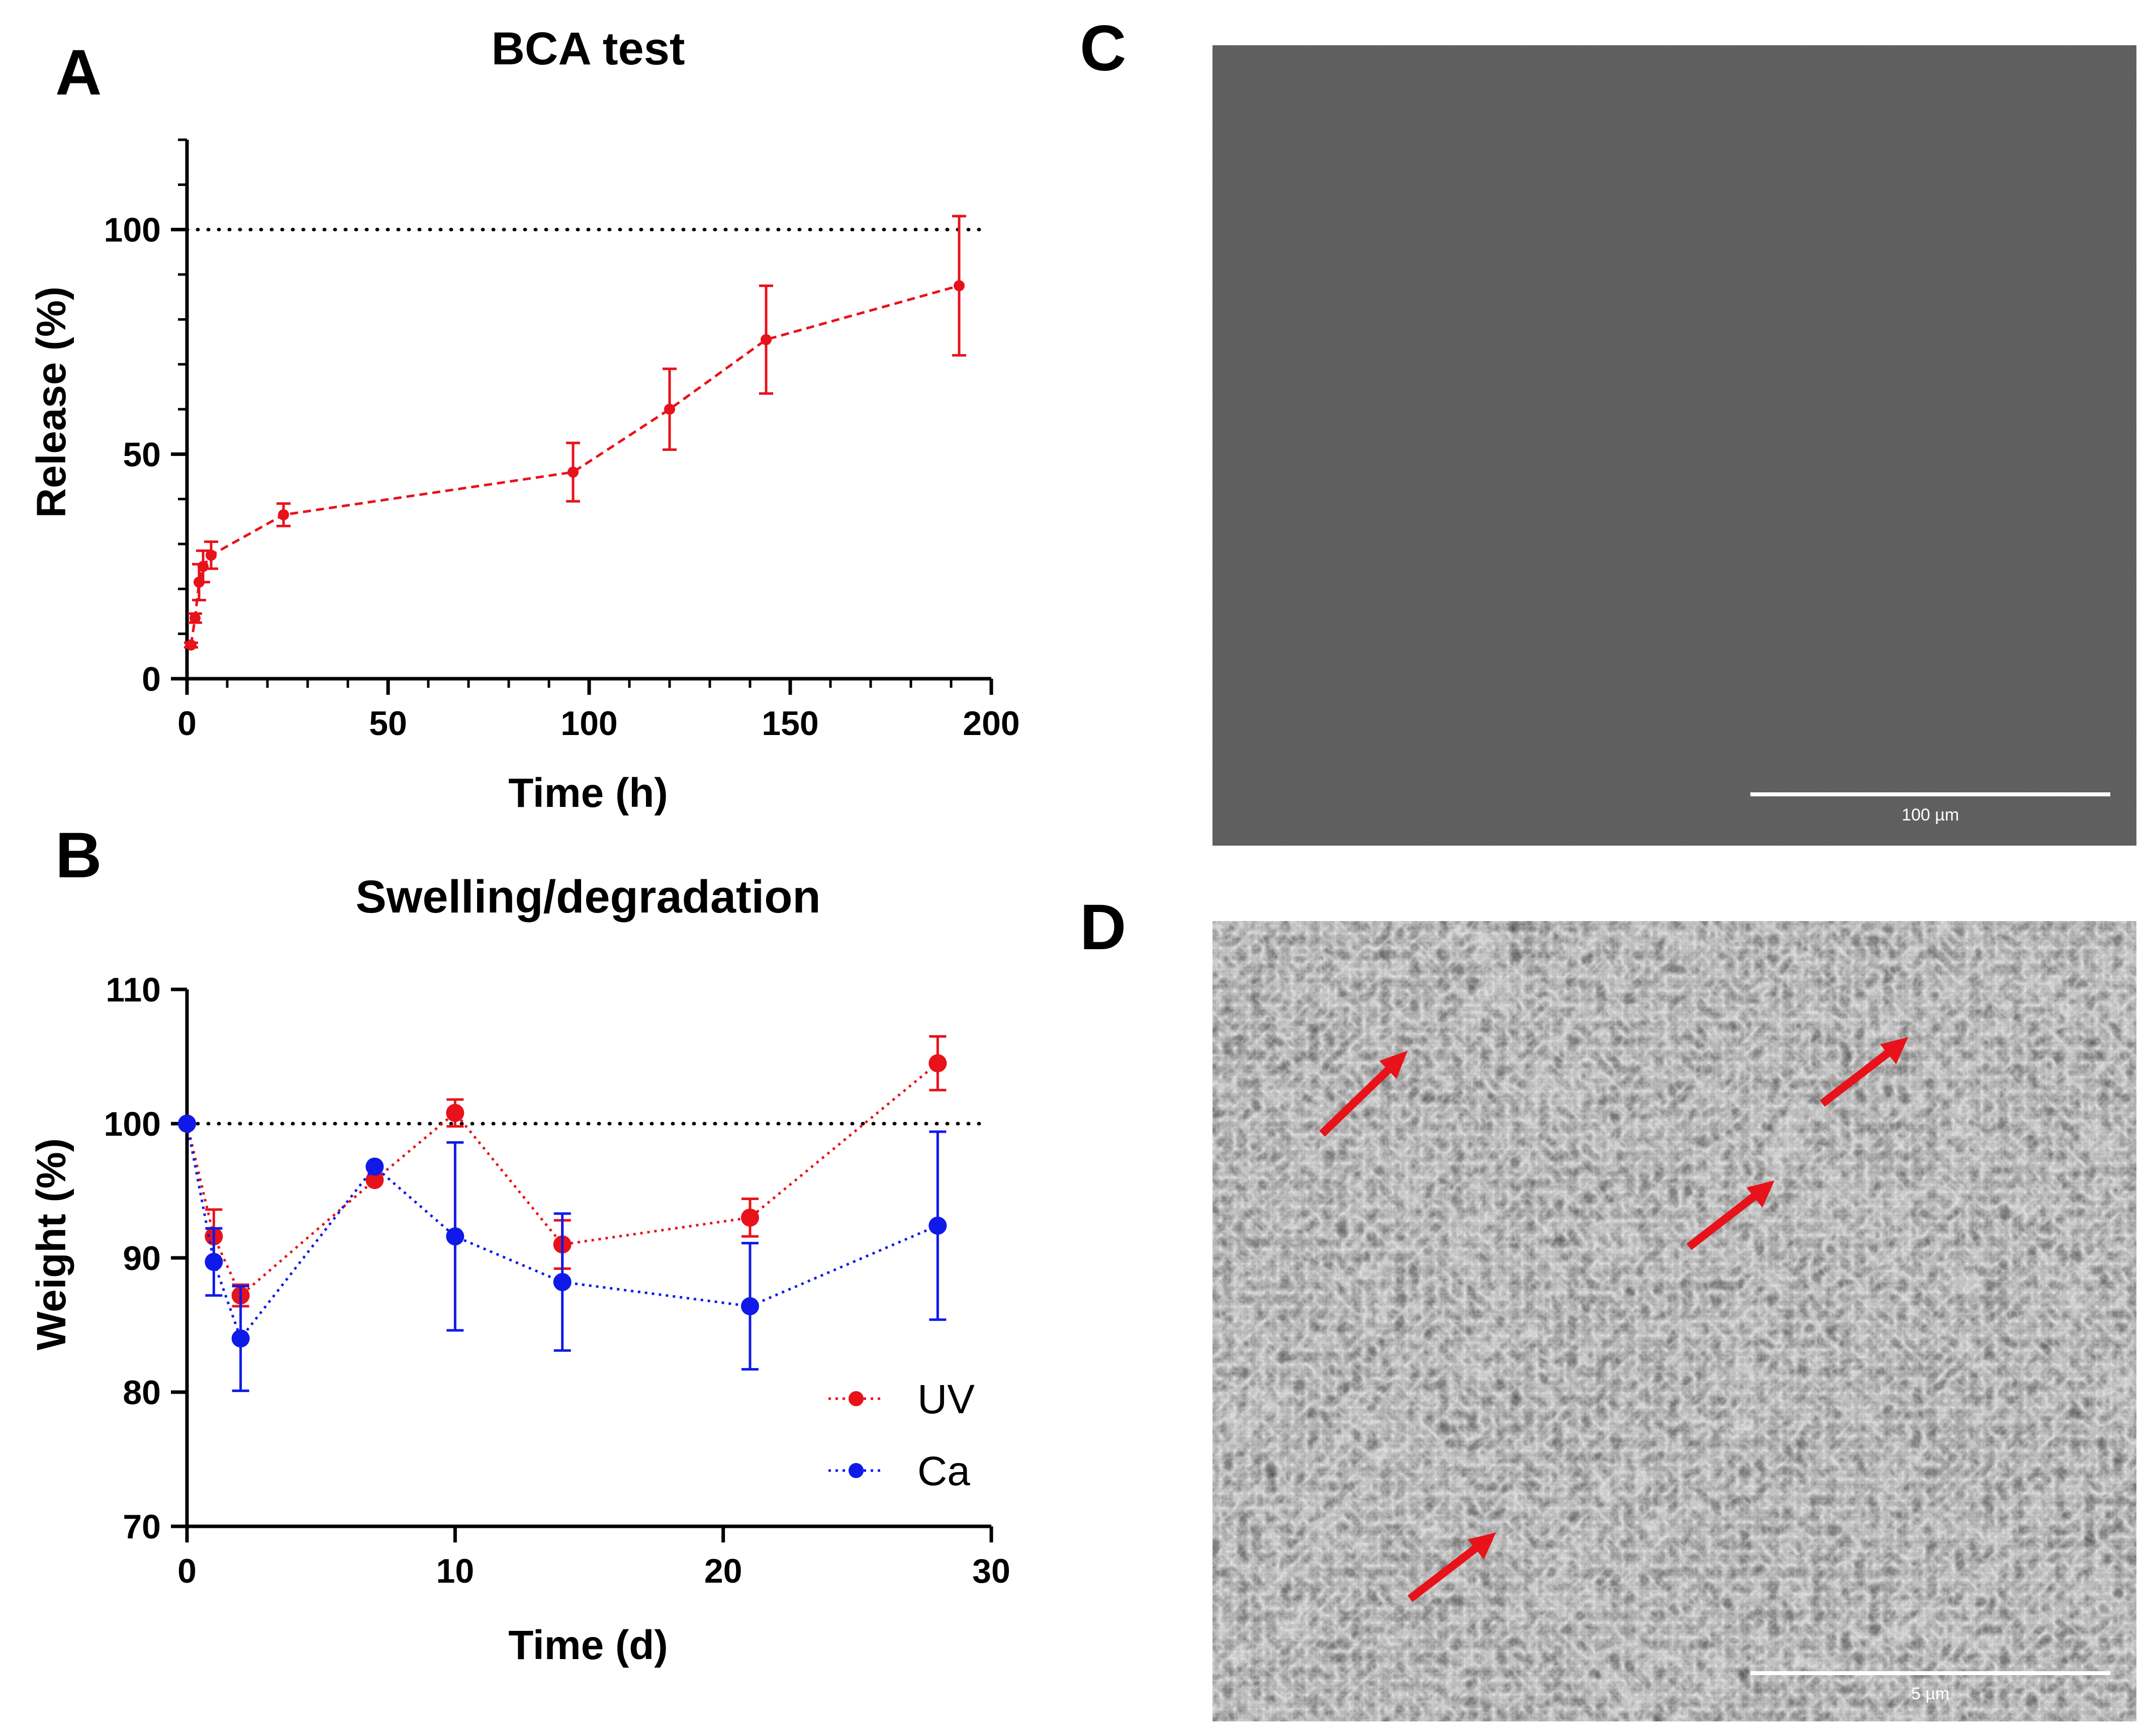  What do you see at coordinates (857, 1470) in the screenshot?
I see `legend-ca-marker` at bounding box center [857, 1470].